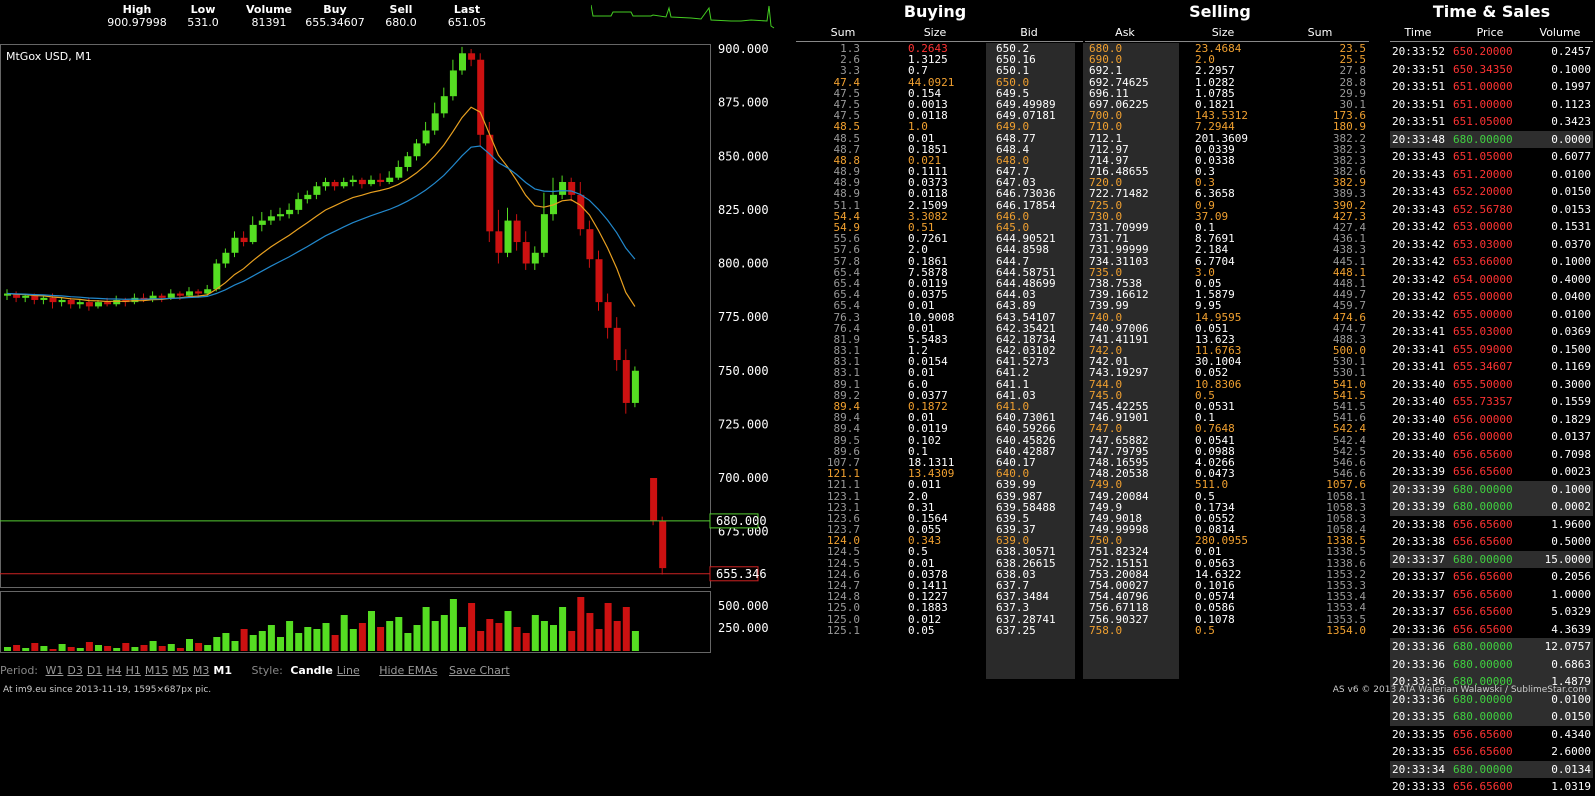 The image size is (1595, 796). Describe the element at coordinates (1227, 406) in the screenshot. I see `ask-row: 745.42255 0.0531 541.5` at that location.